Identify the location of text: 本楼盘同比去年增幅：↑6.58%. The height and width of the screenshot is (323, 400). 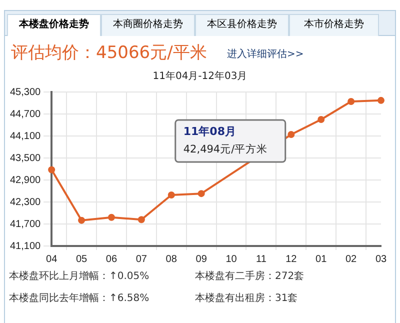
(79, 298).